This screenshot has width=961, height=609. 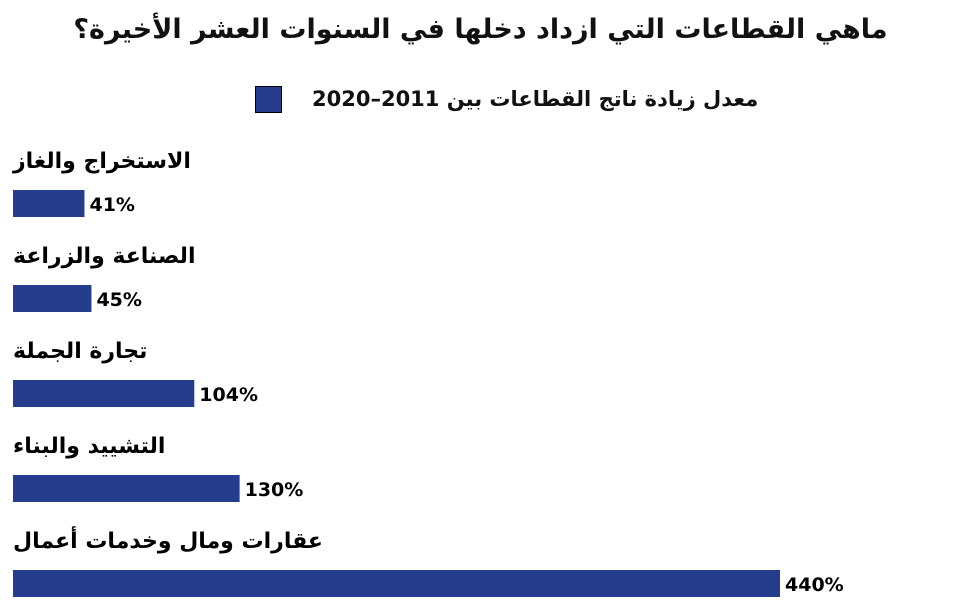 I want to click on legend-swatch, so click(x=268, y=99).